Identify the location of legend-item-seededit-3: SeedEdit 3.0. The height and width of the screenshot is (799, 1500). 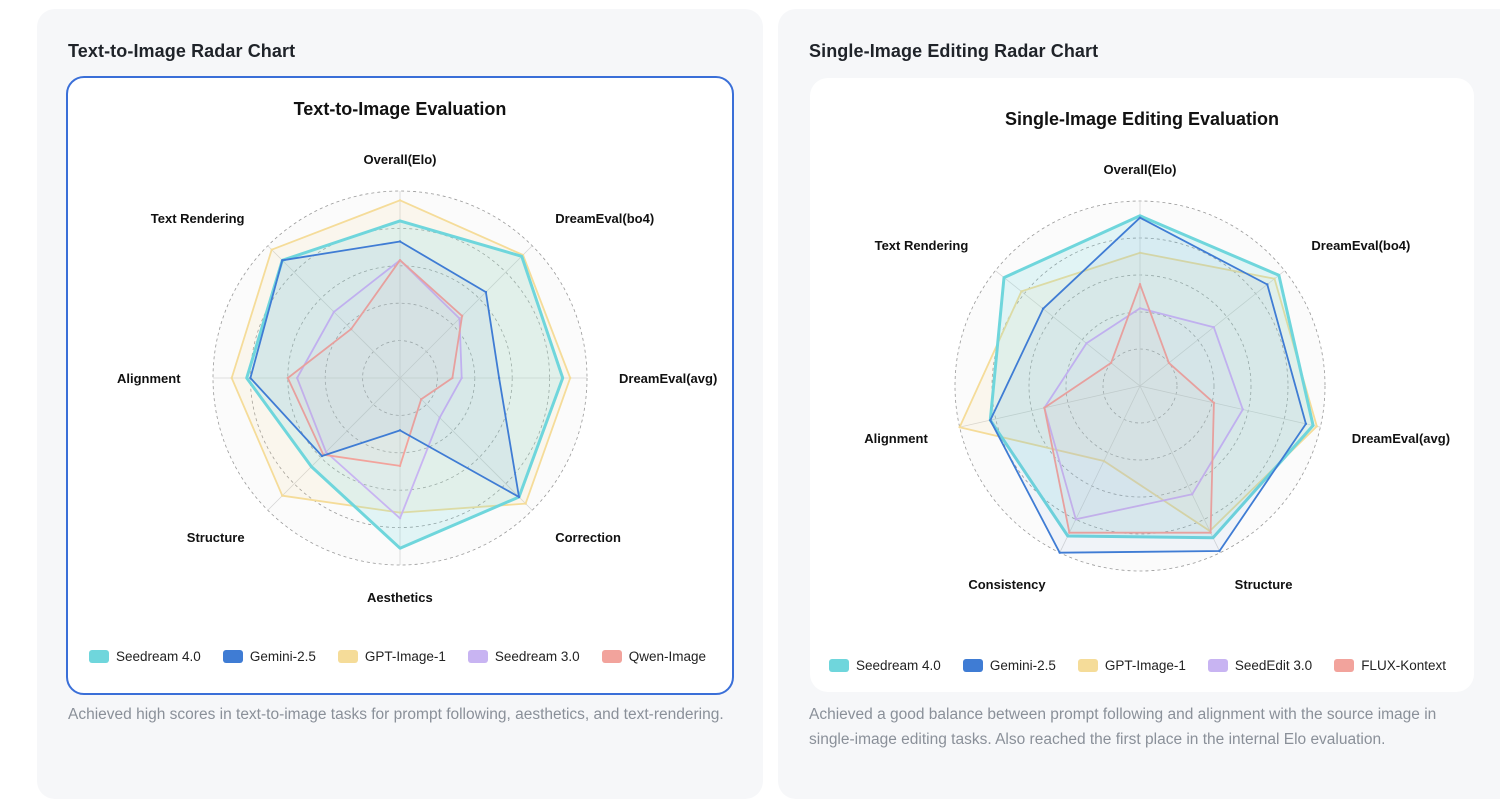
(1260, 665).